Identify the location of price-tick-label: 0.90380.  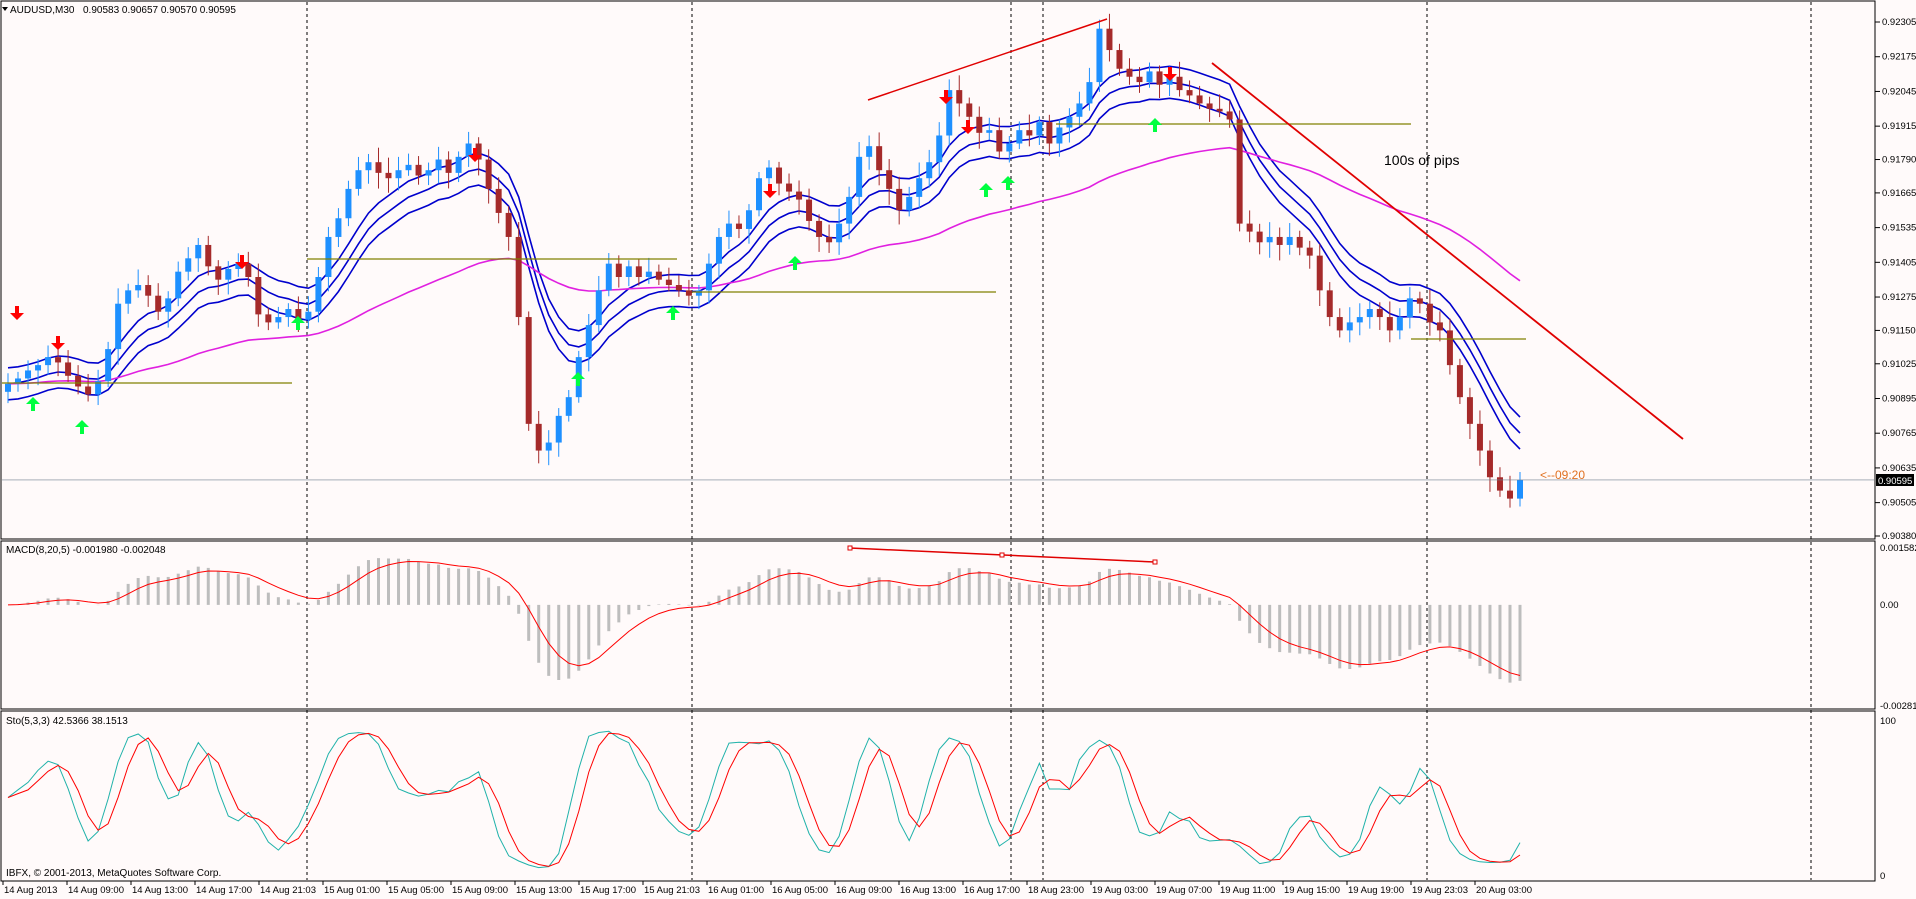
(1899, 536).